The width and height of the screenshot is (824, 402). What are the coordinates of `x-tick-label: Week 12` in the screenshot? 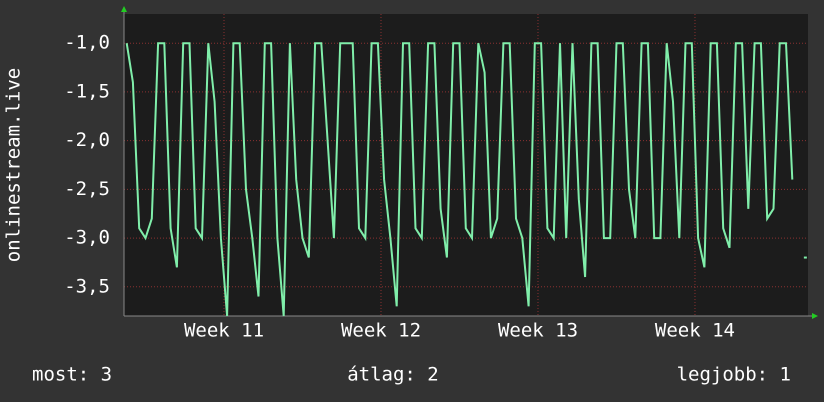 It's located at (381, 331).